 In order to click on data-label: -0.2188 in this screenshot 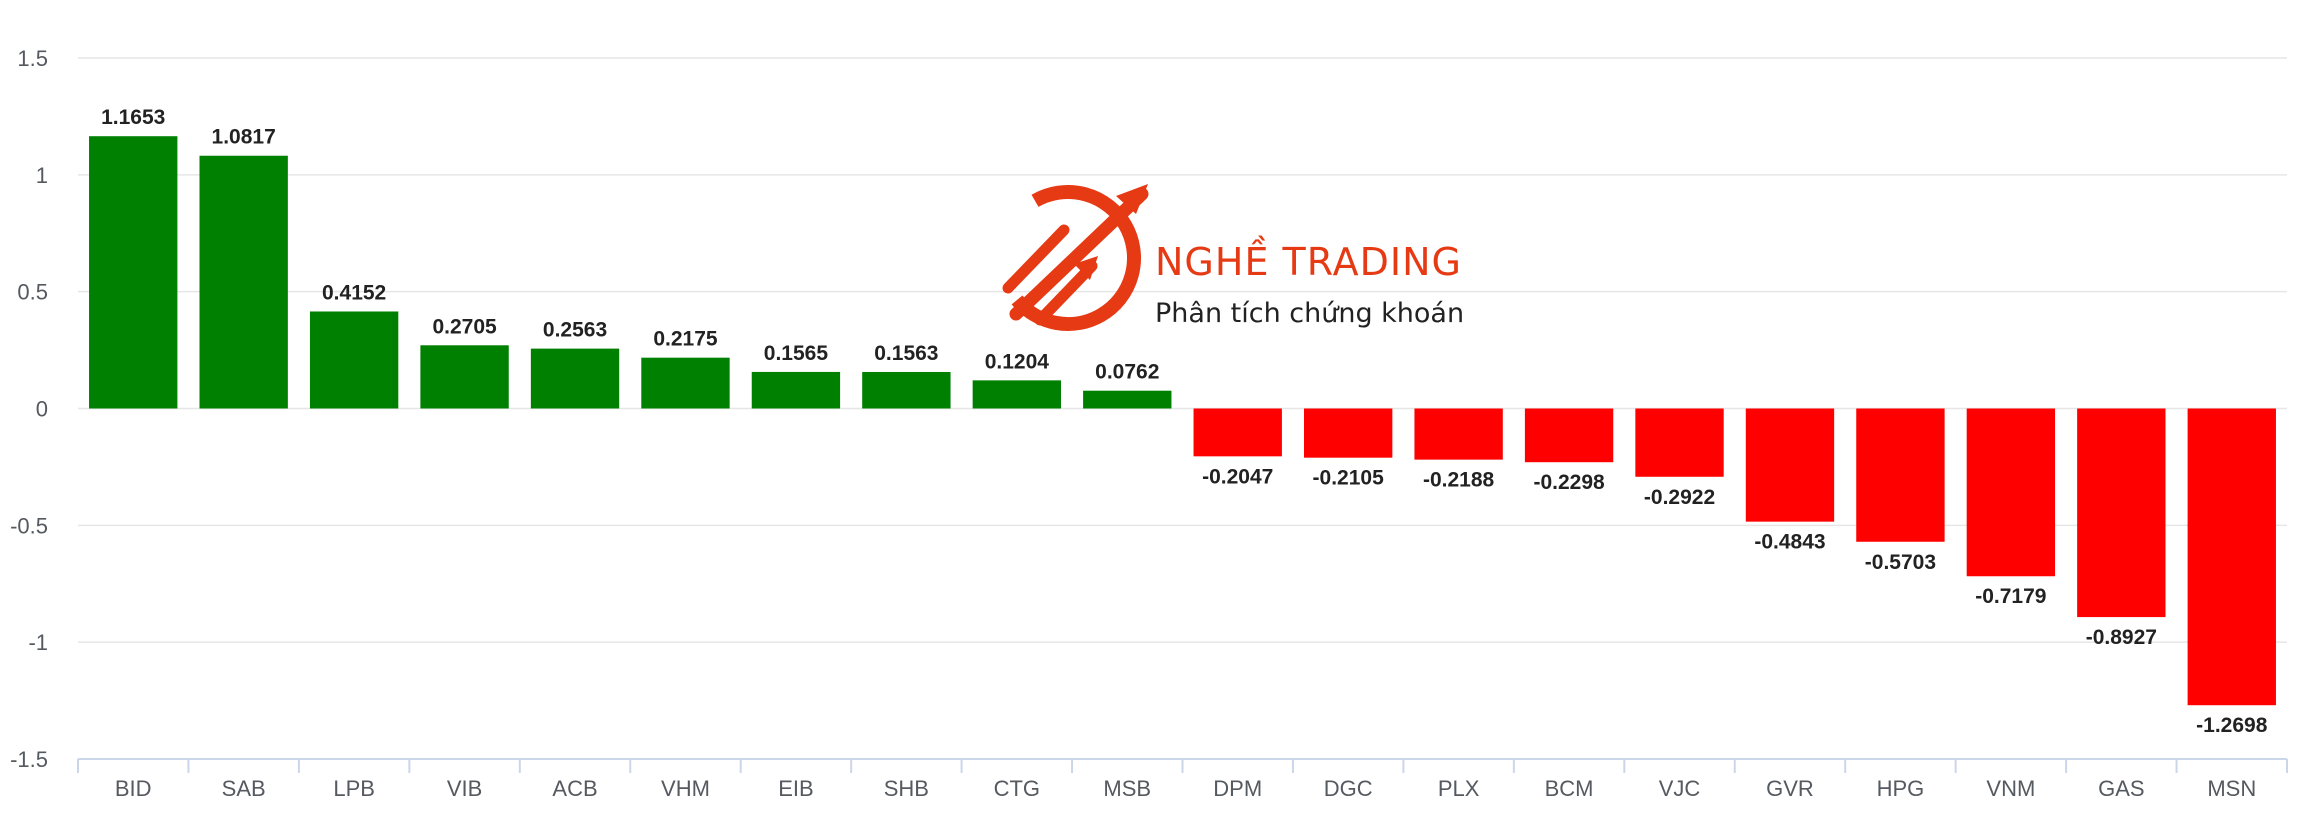, I will do `click(1459, 480)`.